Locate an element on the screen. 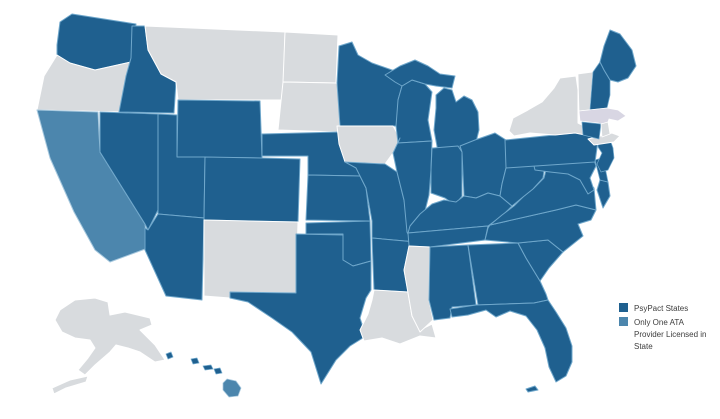  state-michigan is located at coordinates (456, 120).